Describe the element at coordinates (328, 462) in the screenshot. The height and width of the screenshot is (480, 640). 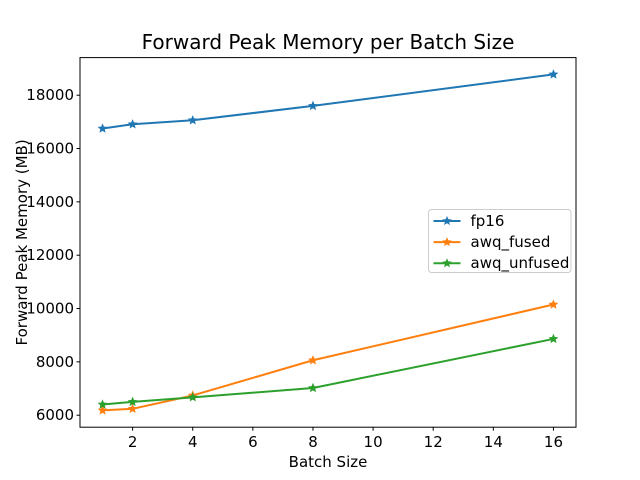
I see `x-axis-label: Batch Size` at that location.